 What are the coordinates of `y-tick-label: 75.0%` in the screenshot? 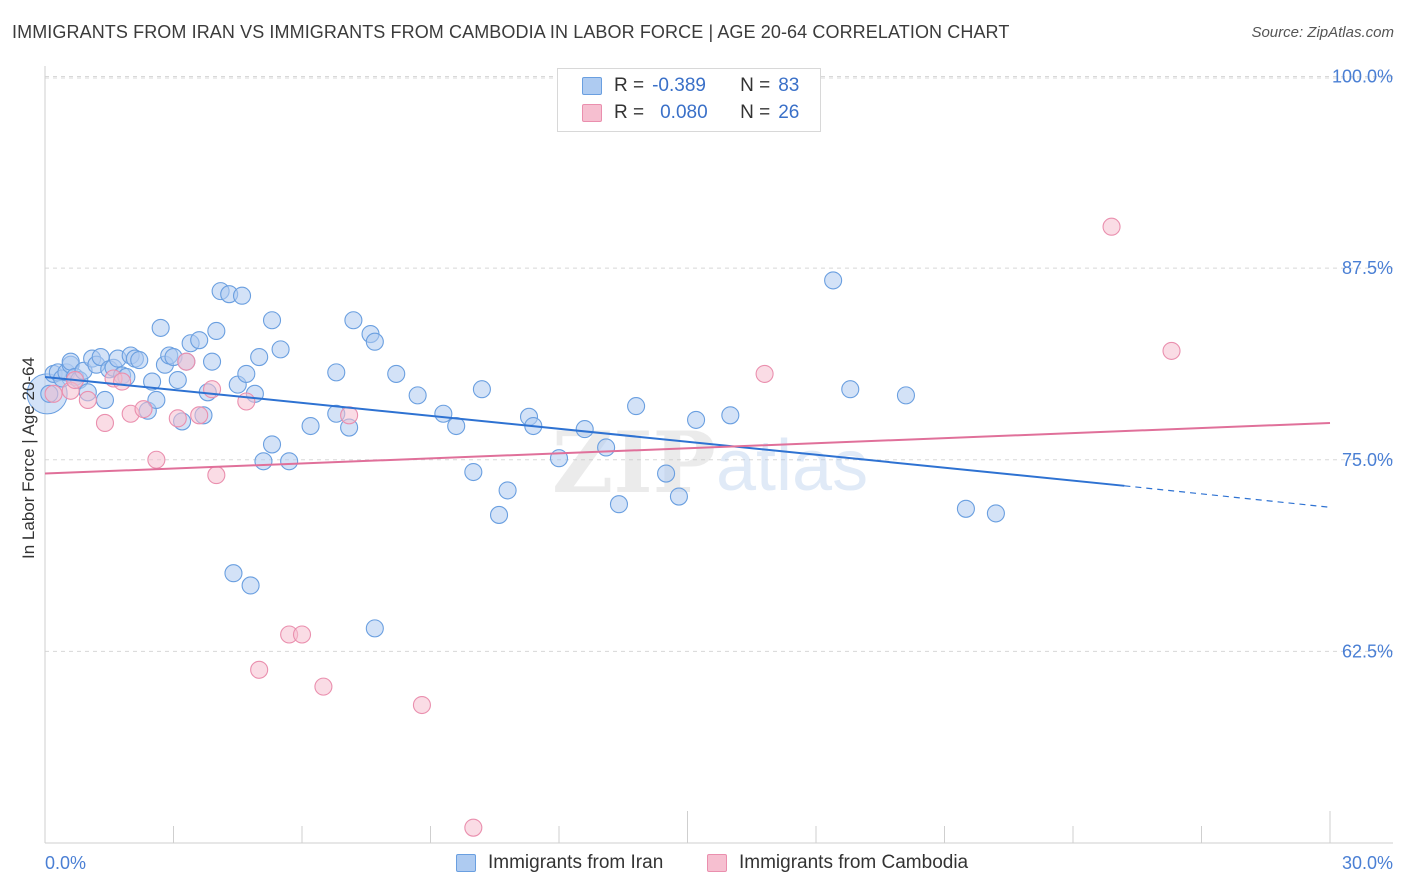 It's located at (1367, 460).